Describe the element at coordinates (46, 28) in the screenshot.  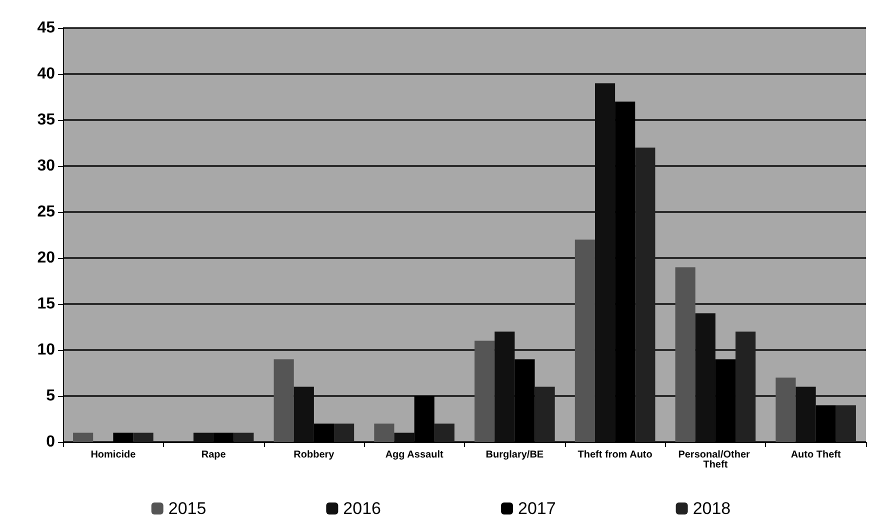
I see `y-tick-label: 45` at that location.